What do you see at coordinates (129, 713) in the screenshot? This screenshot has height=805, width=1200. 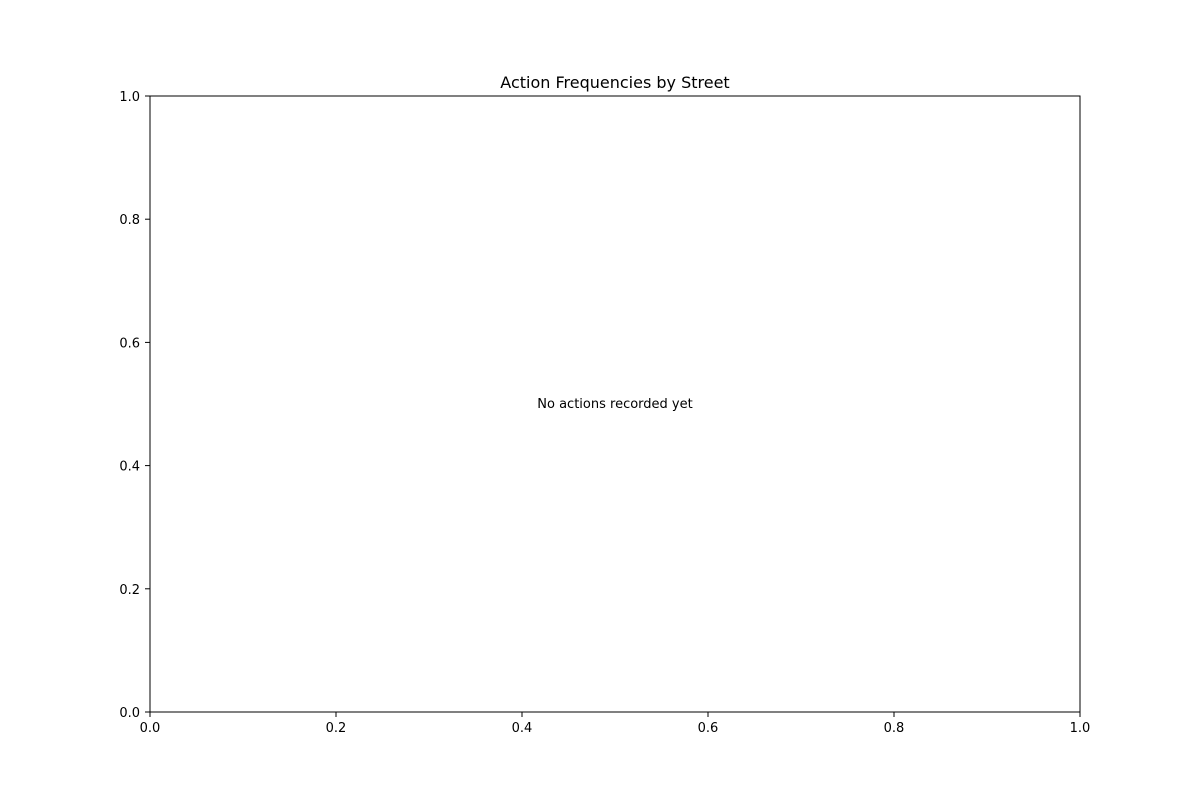 I see `y-tick-label: 0.0` at bounding box center [129, 713].